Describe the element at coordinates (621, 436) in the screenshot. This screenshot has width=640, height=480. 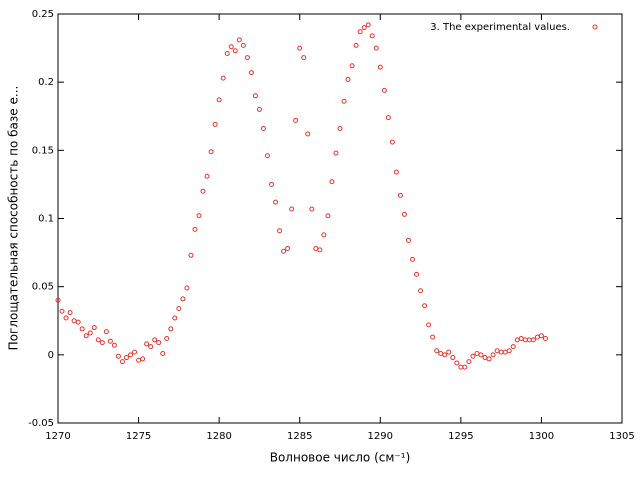
I see `x-tick-label: 1305` at that location.